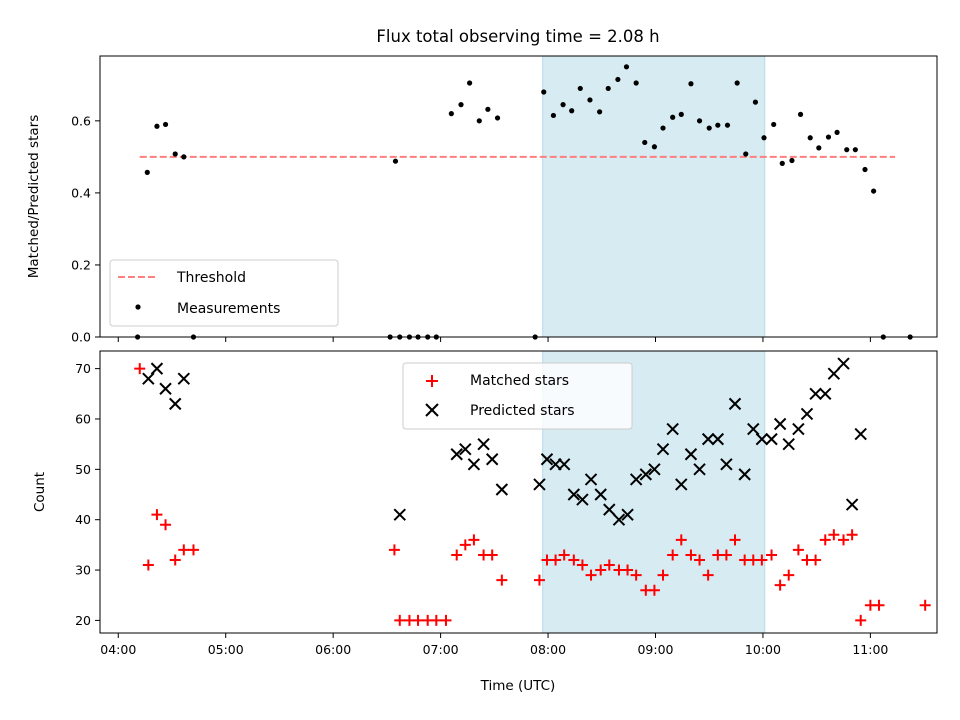 The image size is (960, 720). Describe the element at coordinates (522, 411) in the screenshot. I see `legend-predicted-label: Predicted stars` at that location.